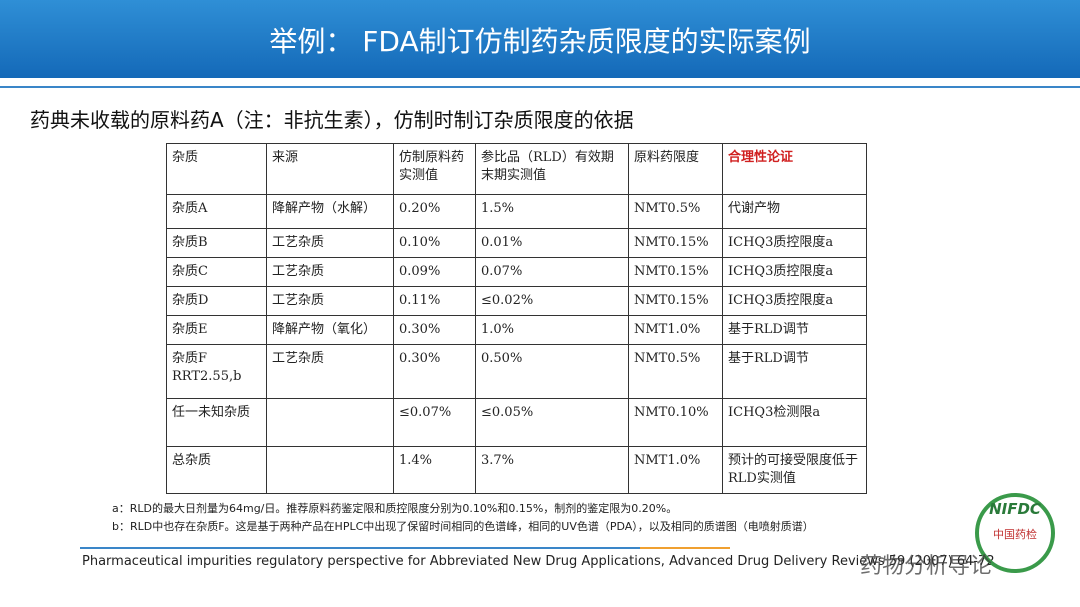 This screenshot has height=607, width=1080. I want to click on cell: NMT0.10%, so click(675, 422).